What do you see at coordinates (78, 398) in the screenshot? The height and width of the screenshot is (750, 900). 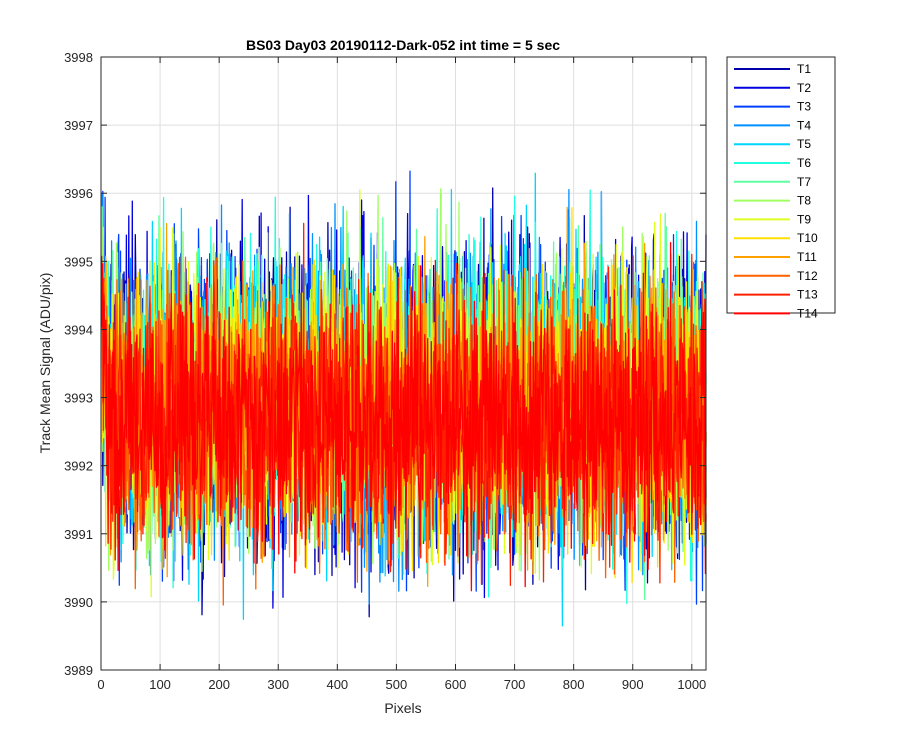 I see `y-tick-label: 3993` at bounding box center [78, 398].